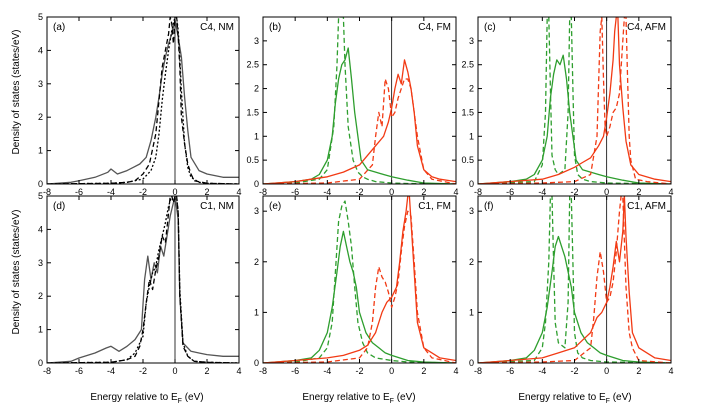  What do you see at coordinates (59, 206) in the screenshot?
I see `panel-label: (d)` at bounding box center [59, 206].